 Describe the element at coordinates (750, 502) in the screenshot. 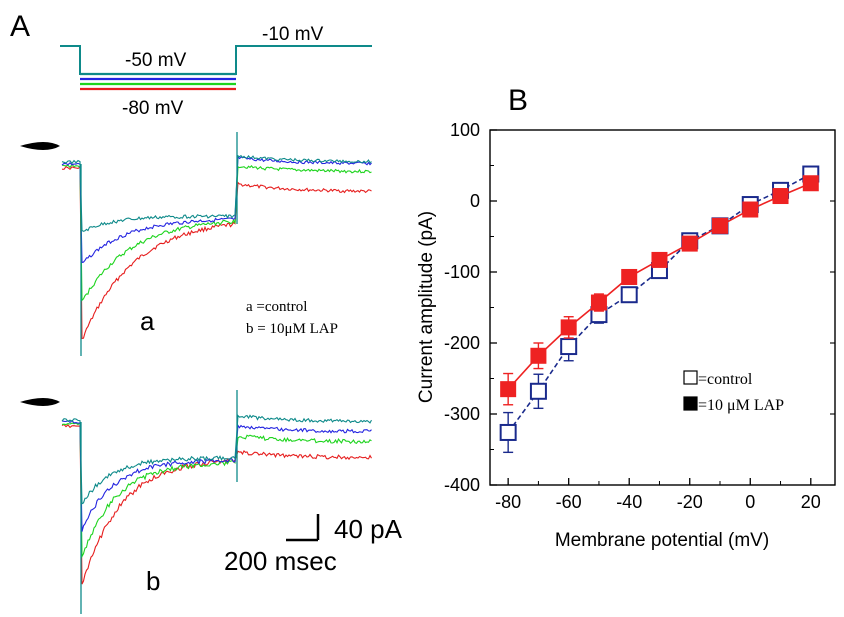

I see `x-tick-label: 0` at that location.